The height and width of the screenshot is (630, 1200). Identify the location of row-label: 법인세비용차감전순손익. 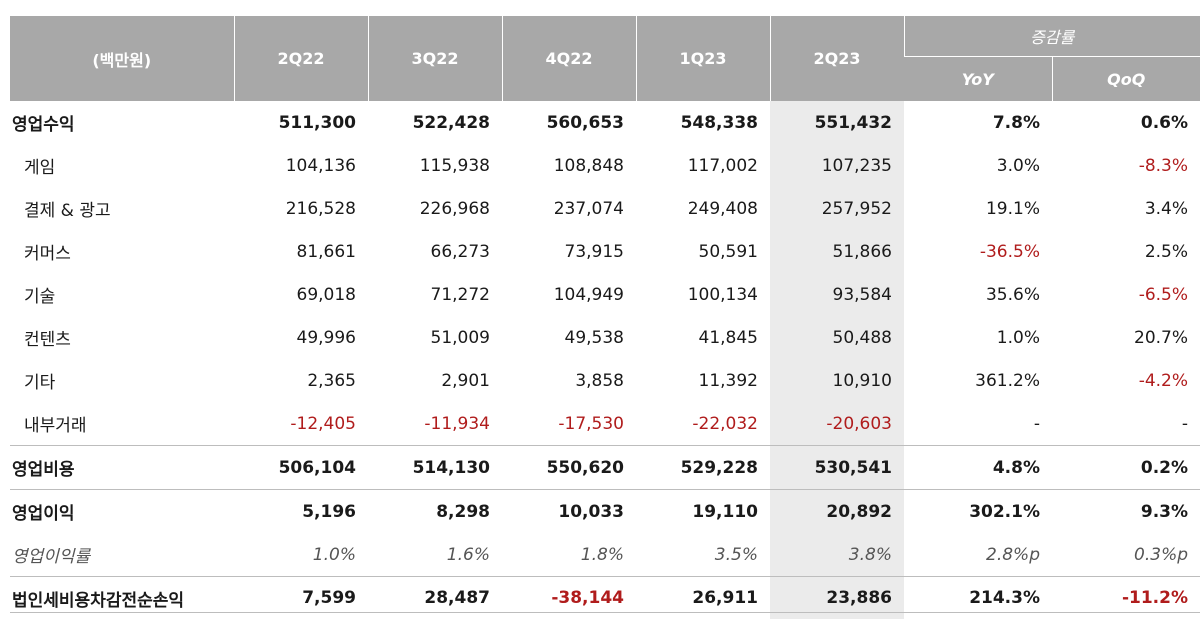
(122, 597).